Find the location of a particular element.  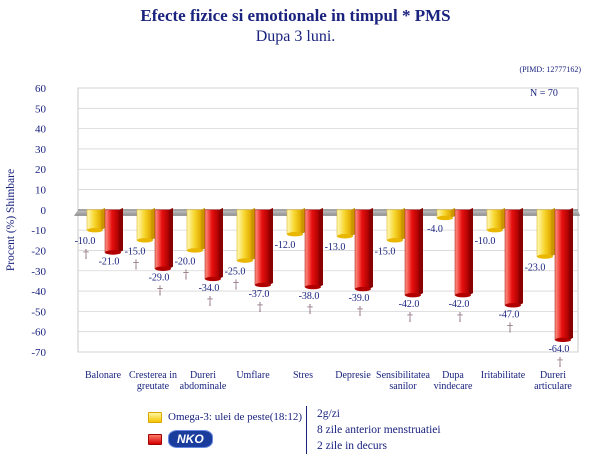

category-label-2: abdominale is located at coordinates (203, 386).